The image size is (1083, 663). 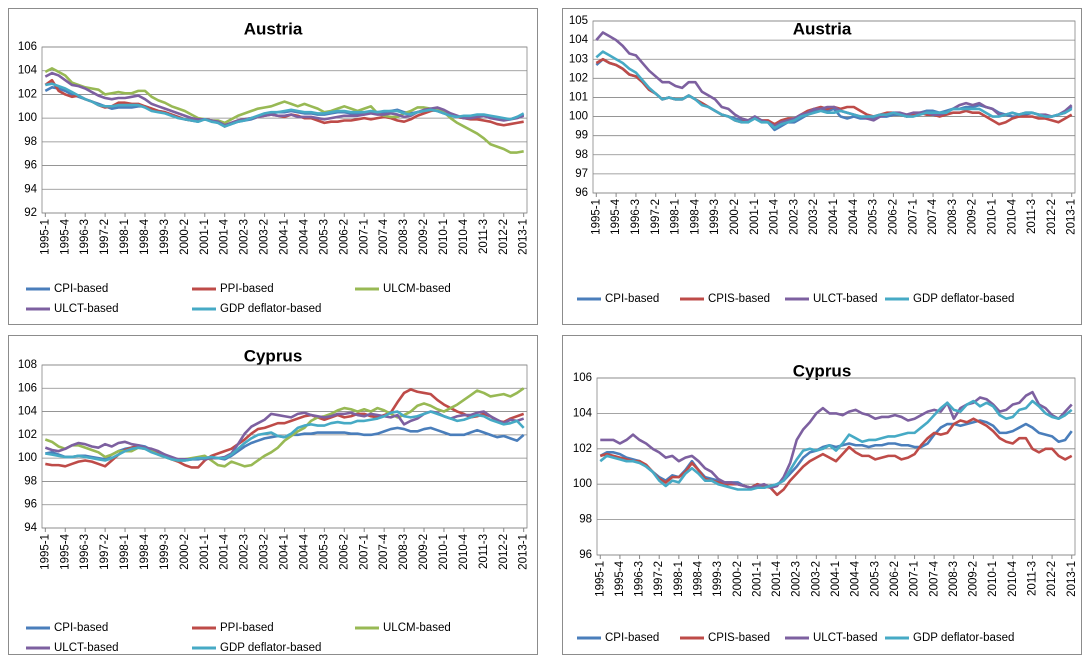 What do you see at coordinates (578, 97) in the screenshot?
I see `y-tick-label: 101` at bounding box center [578, 97].